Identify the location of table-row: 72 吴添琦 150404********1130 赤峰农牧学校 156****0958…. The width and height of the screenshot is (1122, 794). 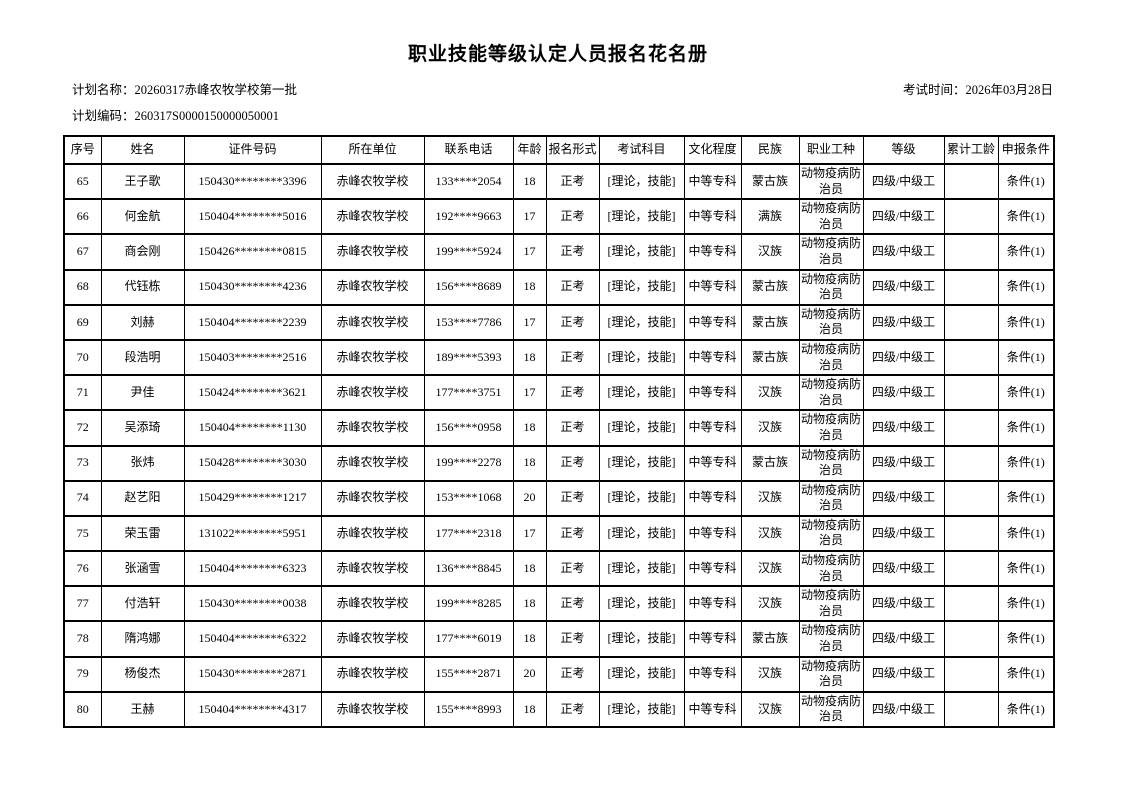
(559, 428).